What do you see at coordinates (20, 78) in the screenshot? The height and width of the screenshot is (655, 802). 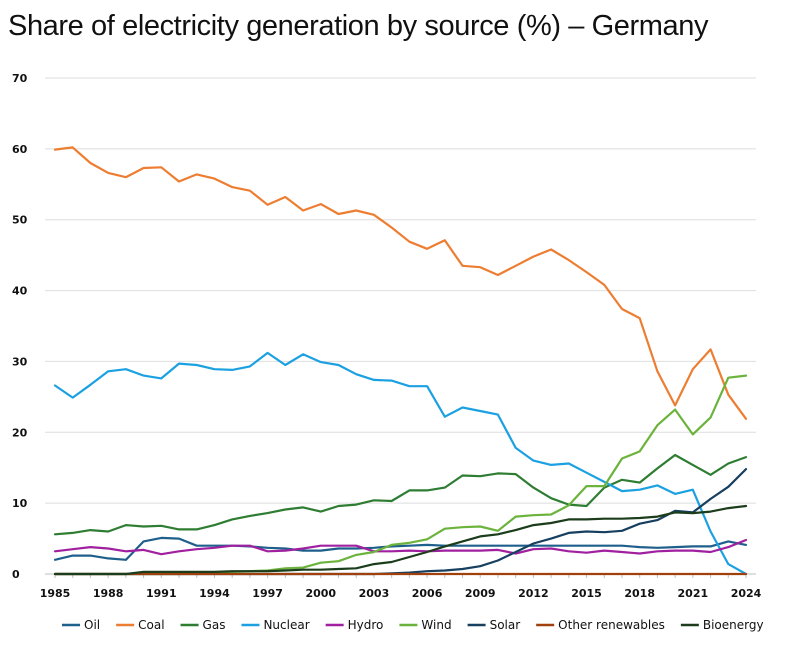 I see `y-tick-label: 70` at bounding box center [20, 78].